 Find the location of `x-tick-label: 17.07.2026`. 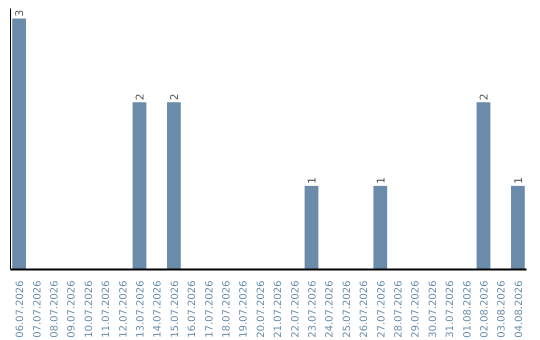

x-tick-label: 17.07.2026 is located at coordinates (210, 309).